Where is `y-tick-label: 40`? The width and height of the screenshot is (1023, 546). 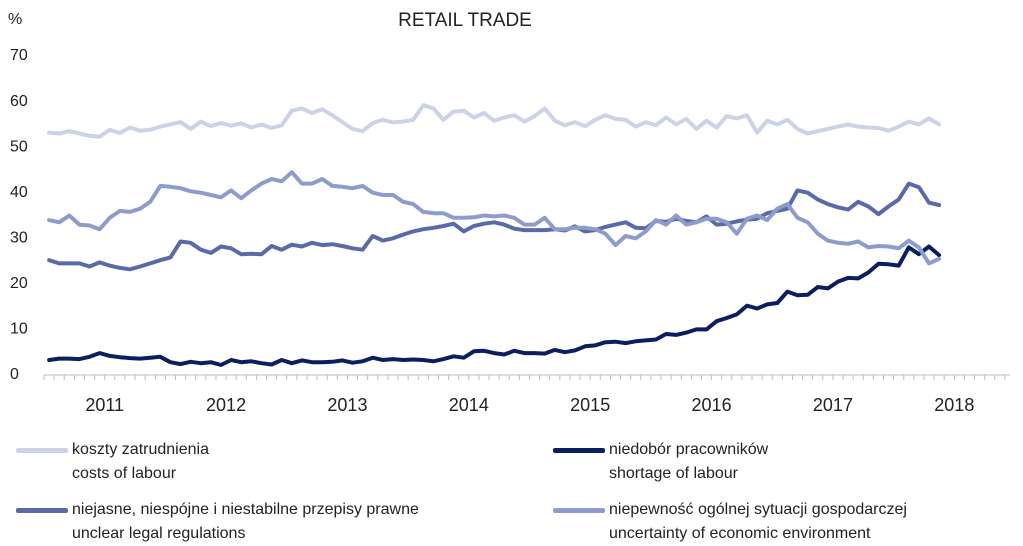
y-tick-label: 40 is located at coordinates (19, 192).